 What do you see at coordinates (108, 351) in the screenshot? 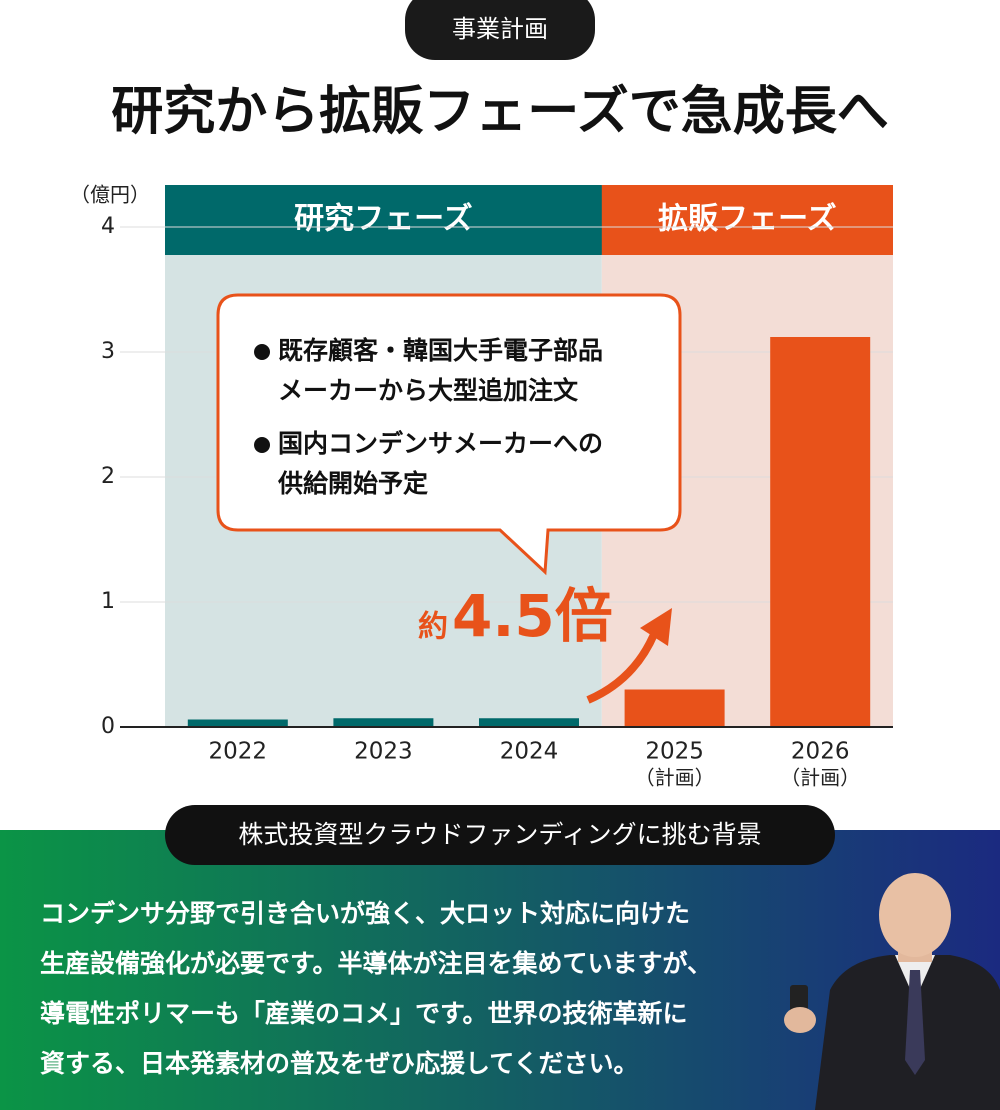
I see `y-tick-label: 3` at bounding box center [108, 351].